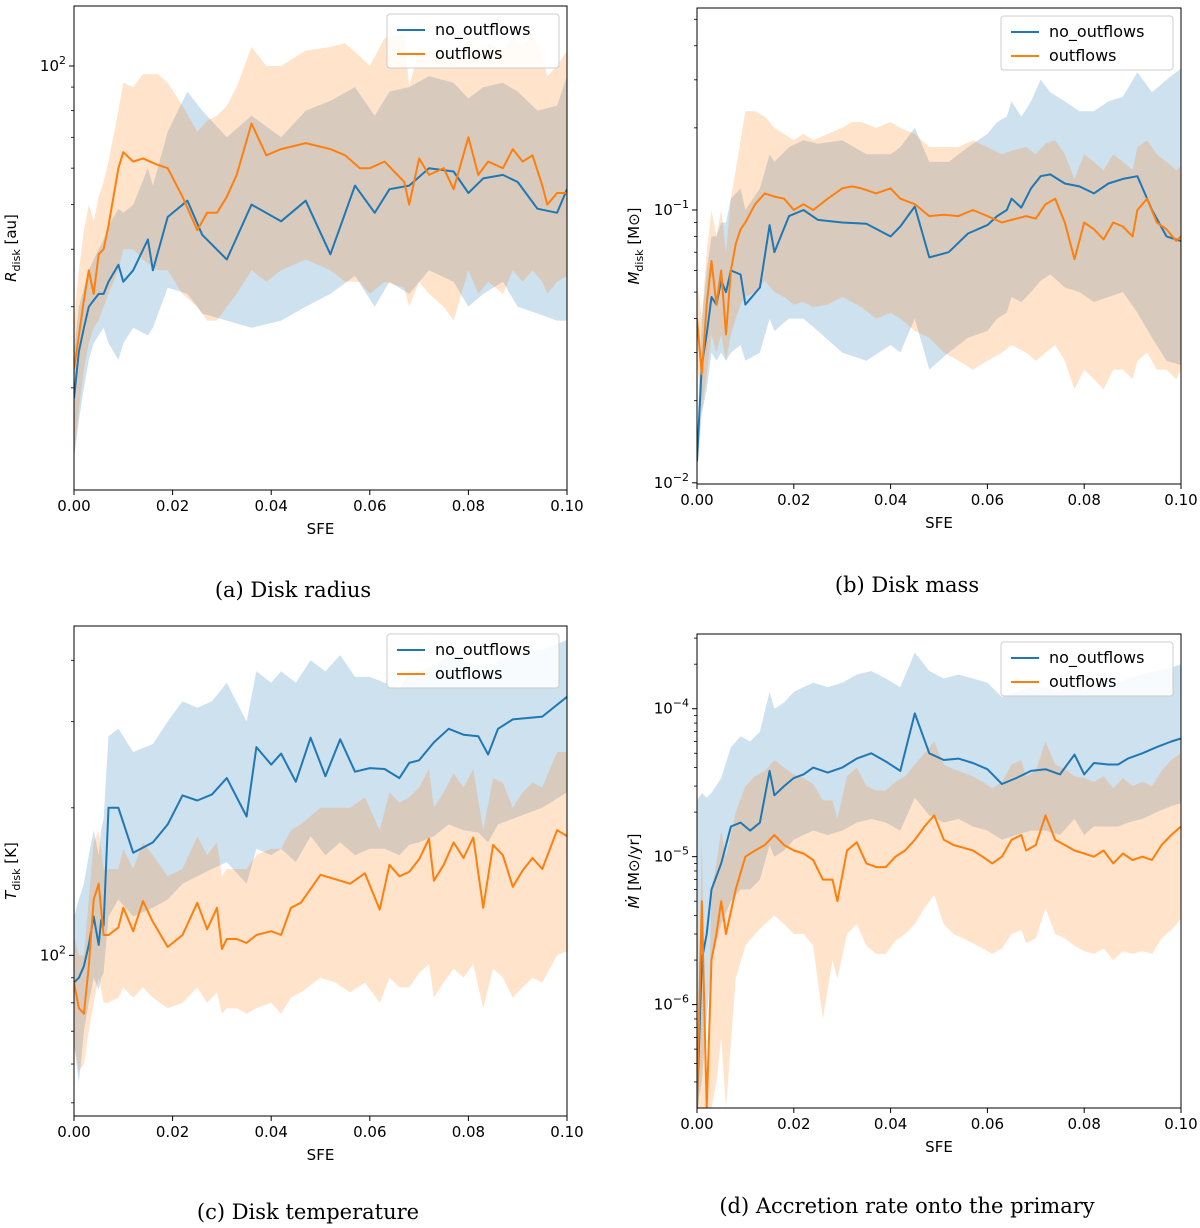 Image resolution: width=1200 pixels, height=1228 pixels. I want to click on plot-area-d, so click(939, 880).